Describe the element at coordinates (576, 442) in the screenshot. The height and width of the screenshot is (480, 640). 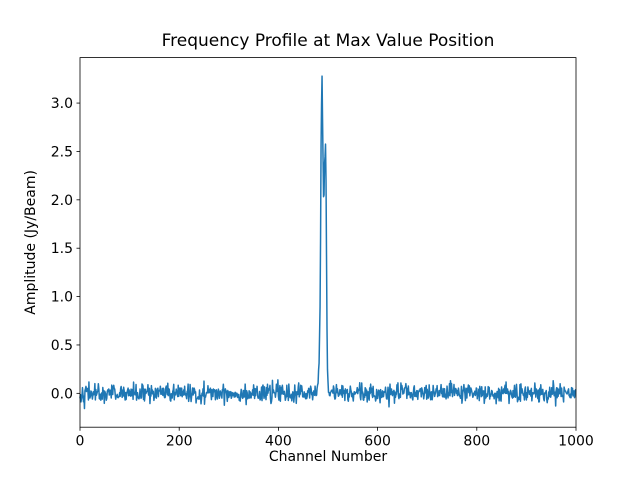
I see `x-tick-label: 1000` at that location.